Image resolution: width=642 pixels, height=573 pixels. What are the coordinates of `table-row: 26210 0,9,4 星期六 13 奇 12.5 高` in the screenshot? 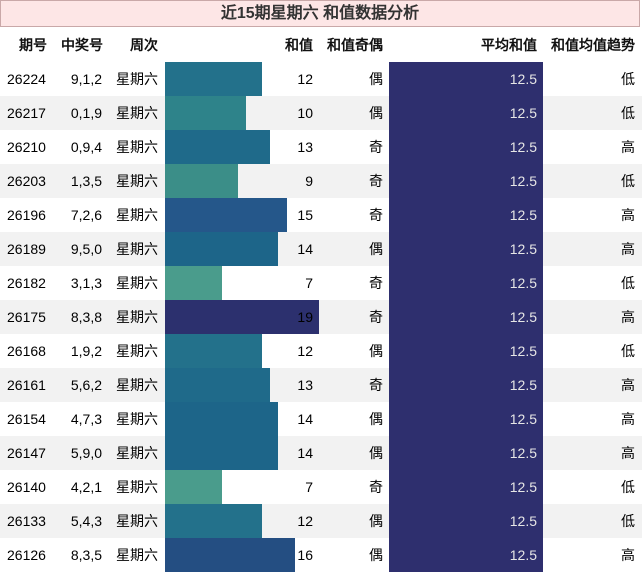 It's located at (321, 147).